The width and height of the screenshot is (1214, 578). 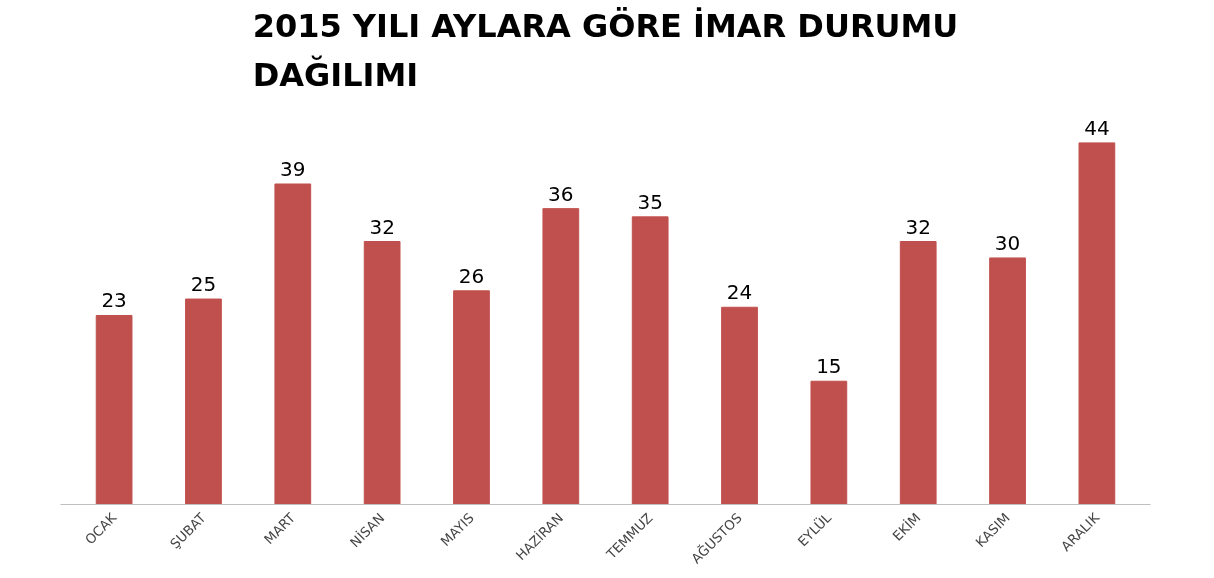 I want to click on data-label: 26, so click(x=471, y=275).